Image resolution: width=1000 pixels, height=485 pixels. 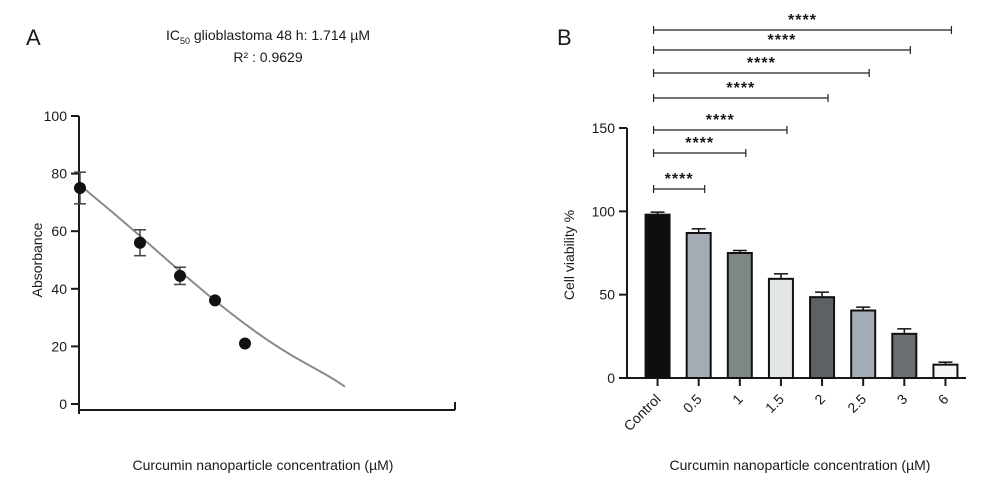 I want to click on panel-a-label: A, so click(x=33, y=37).